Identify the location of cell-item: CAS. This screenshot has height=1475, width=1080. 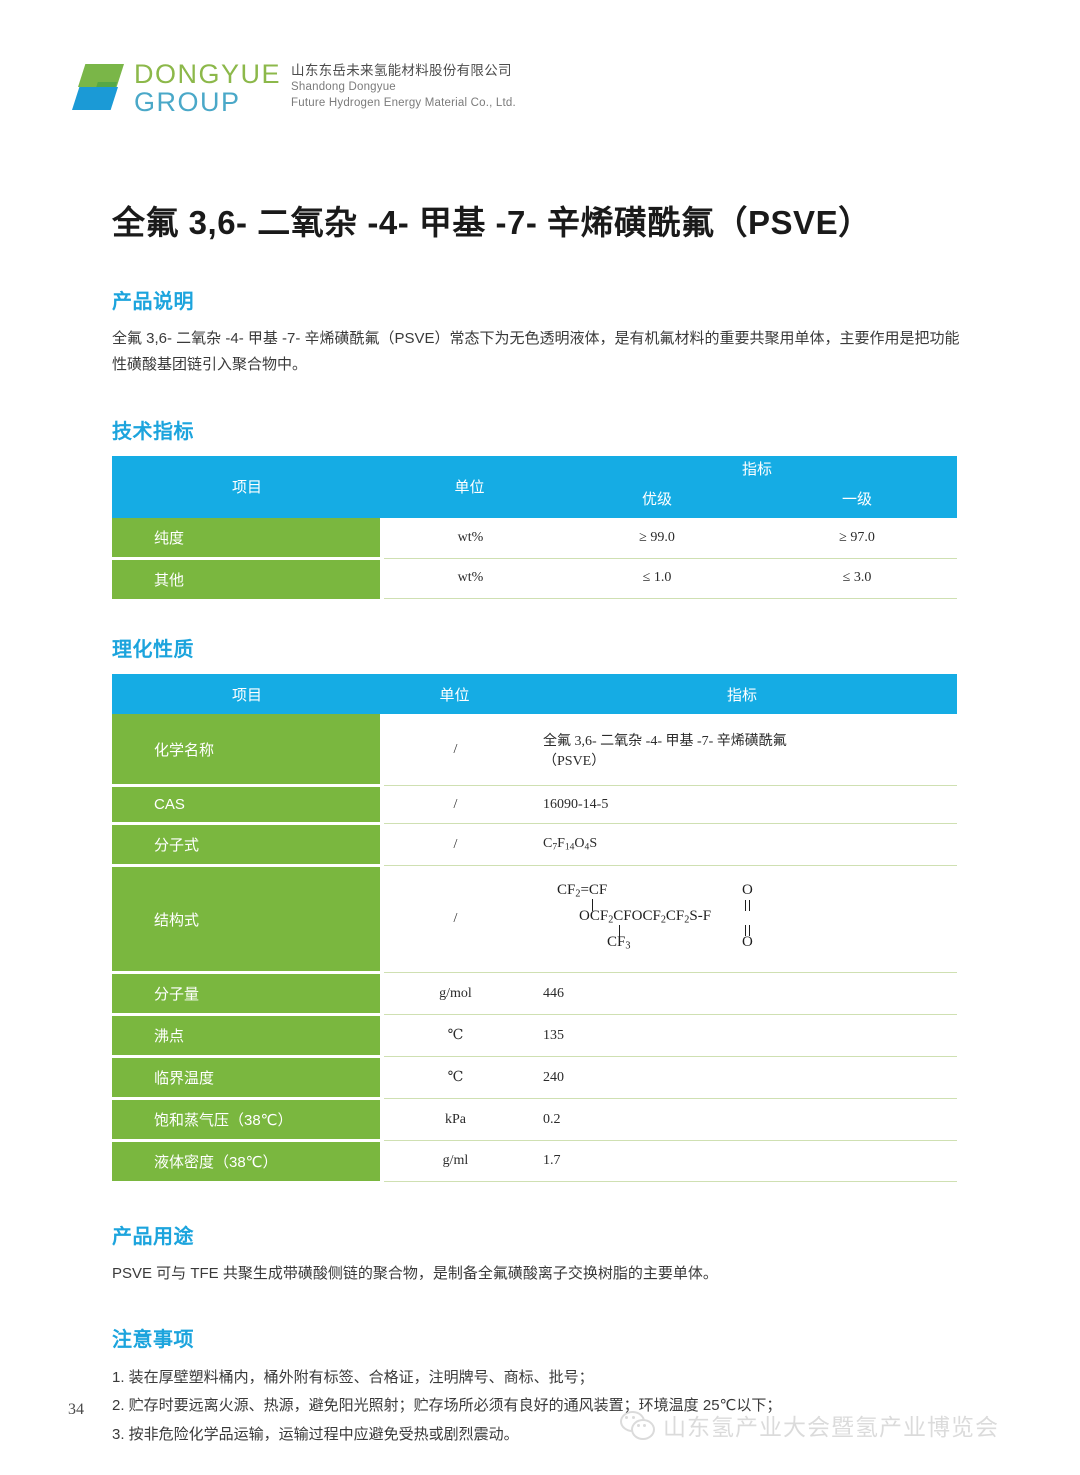
(248, 805).